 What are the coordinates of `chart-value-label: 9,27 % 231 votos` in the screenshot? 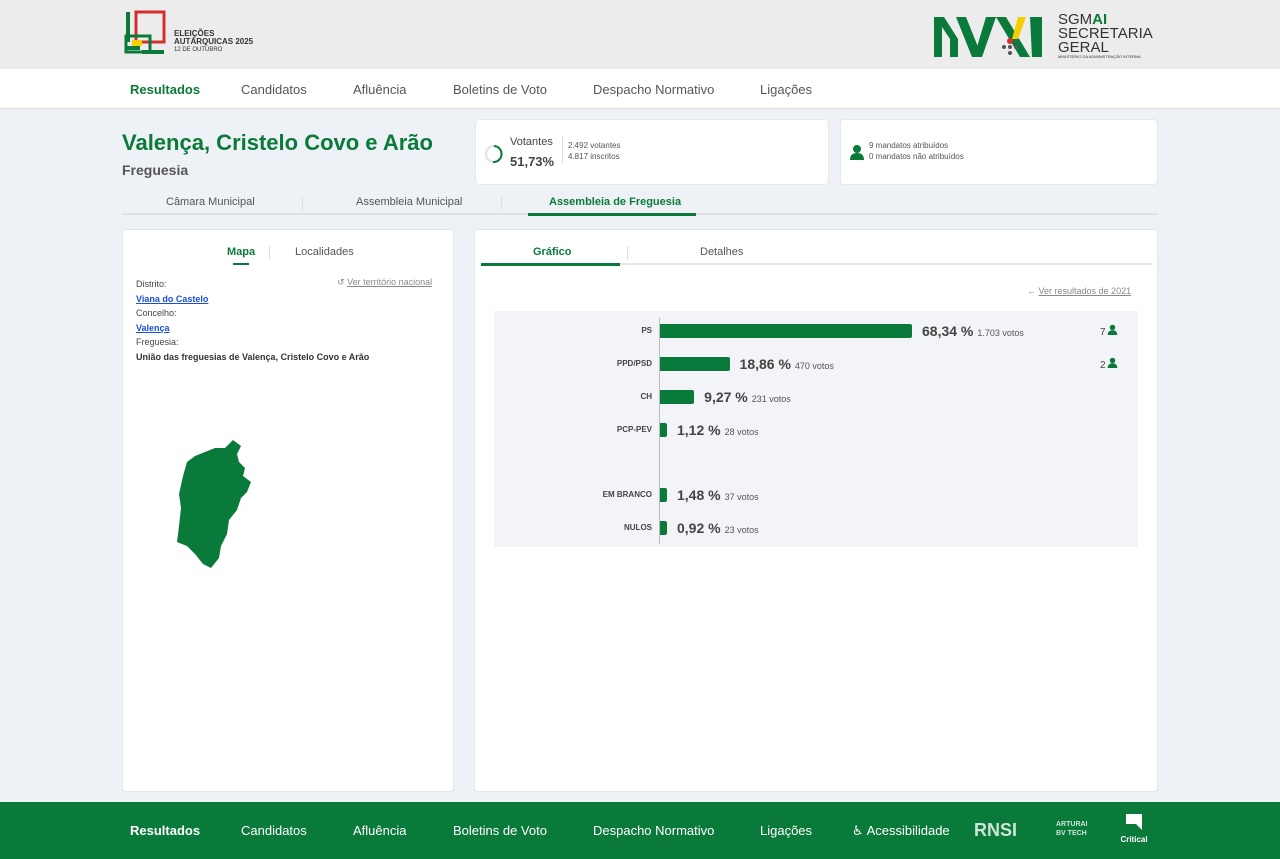 It's located at (747, 397).